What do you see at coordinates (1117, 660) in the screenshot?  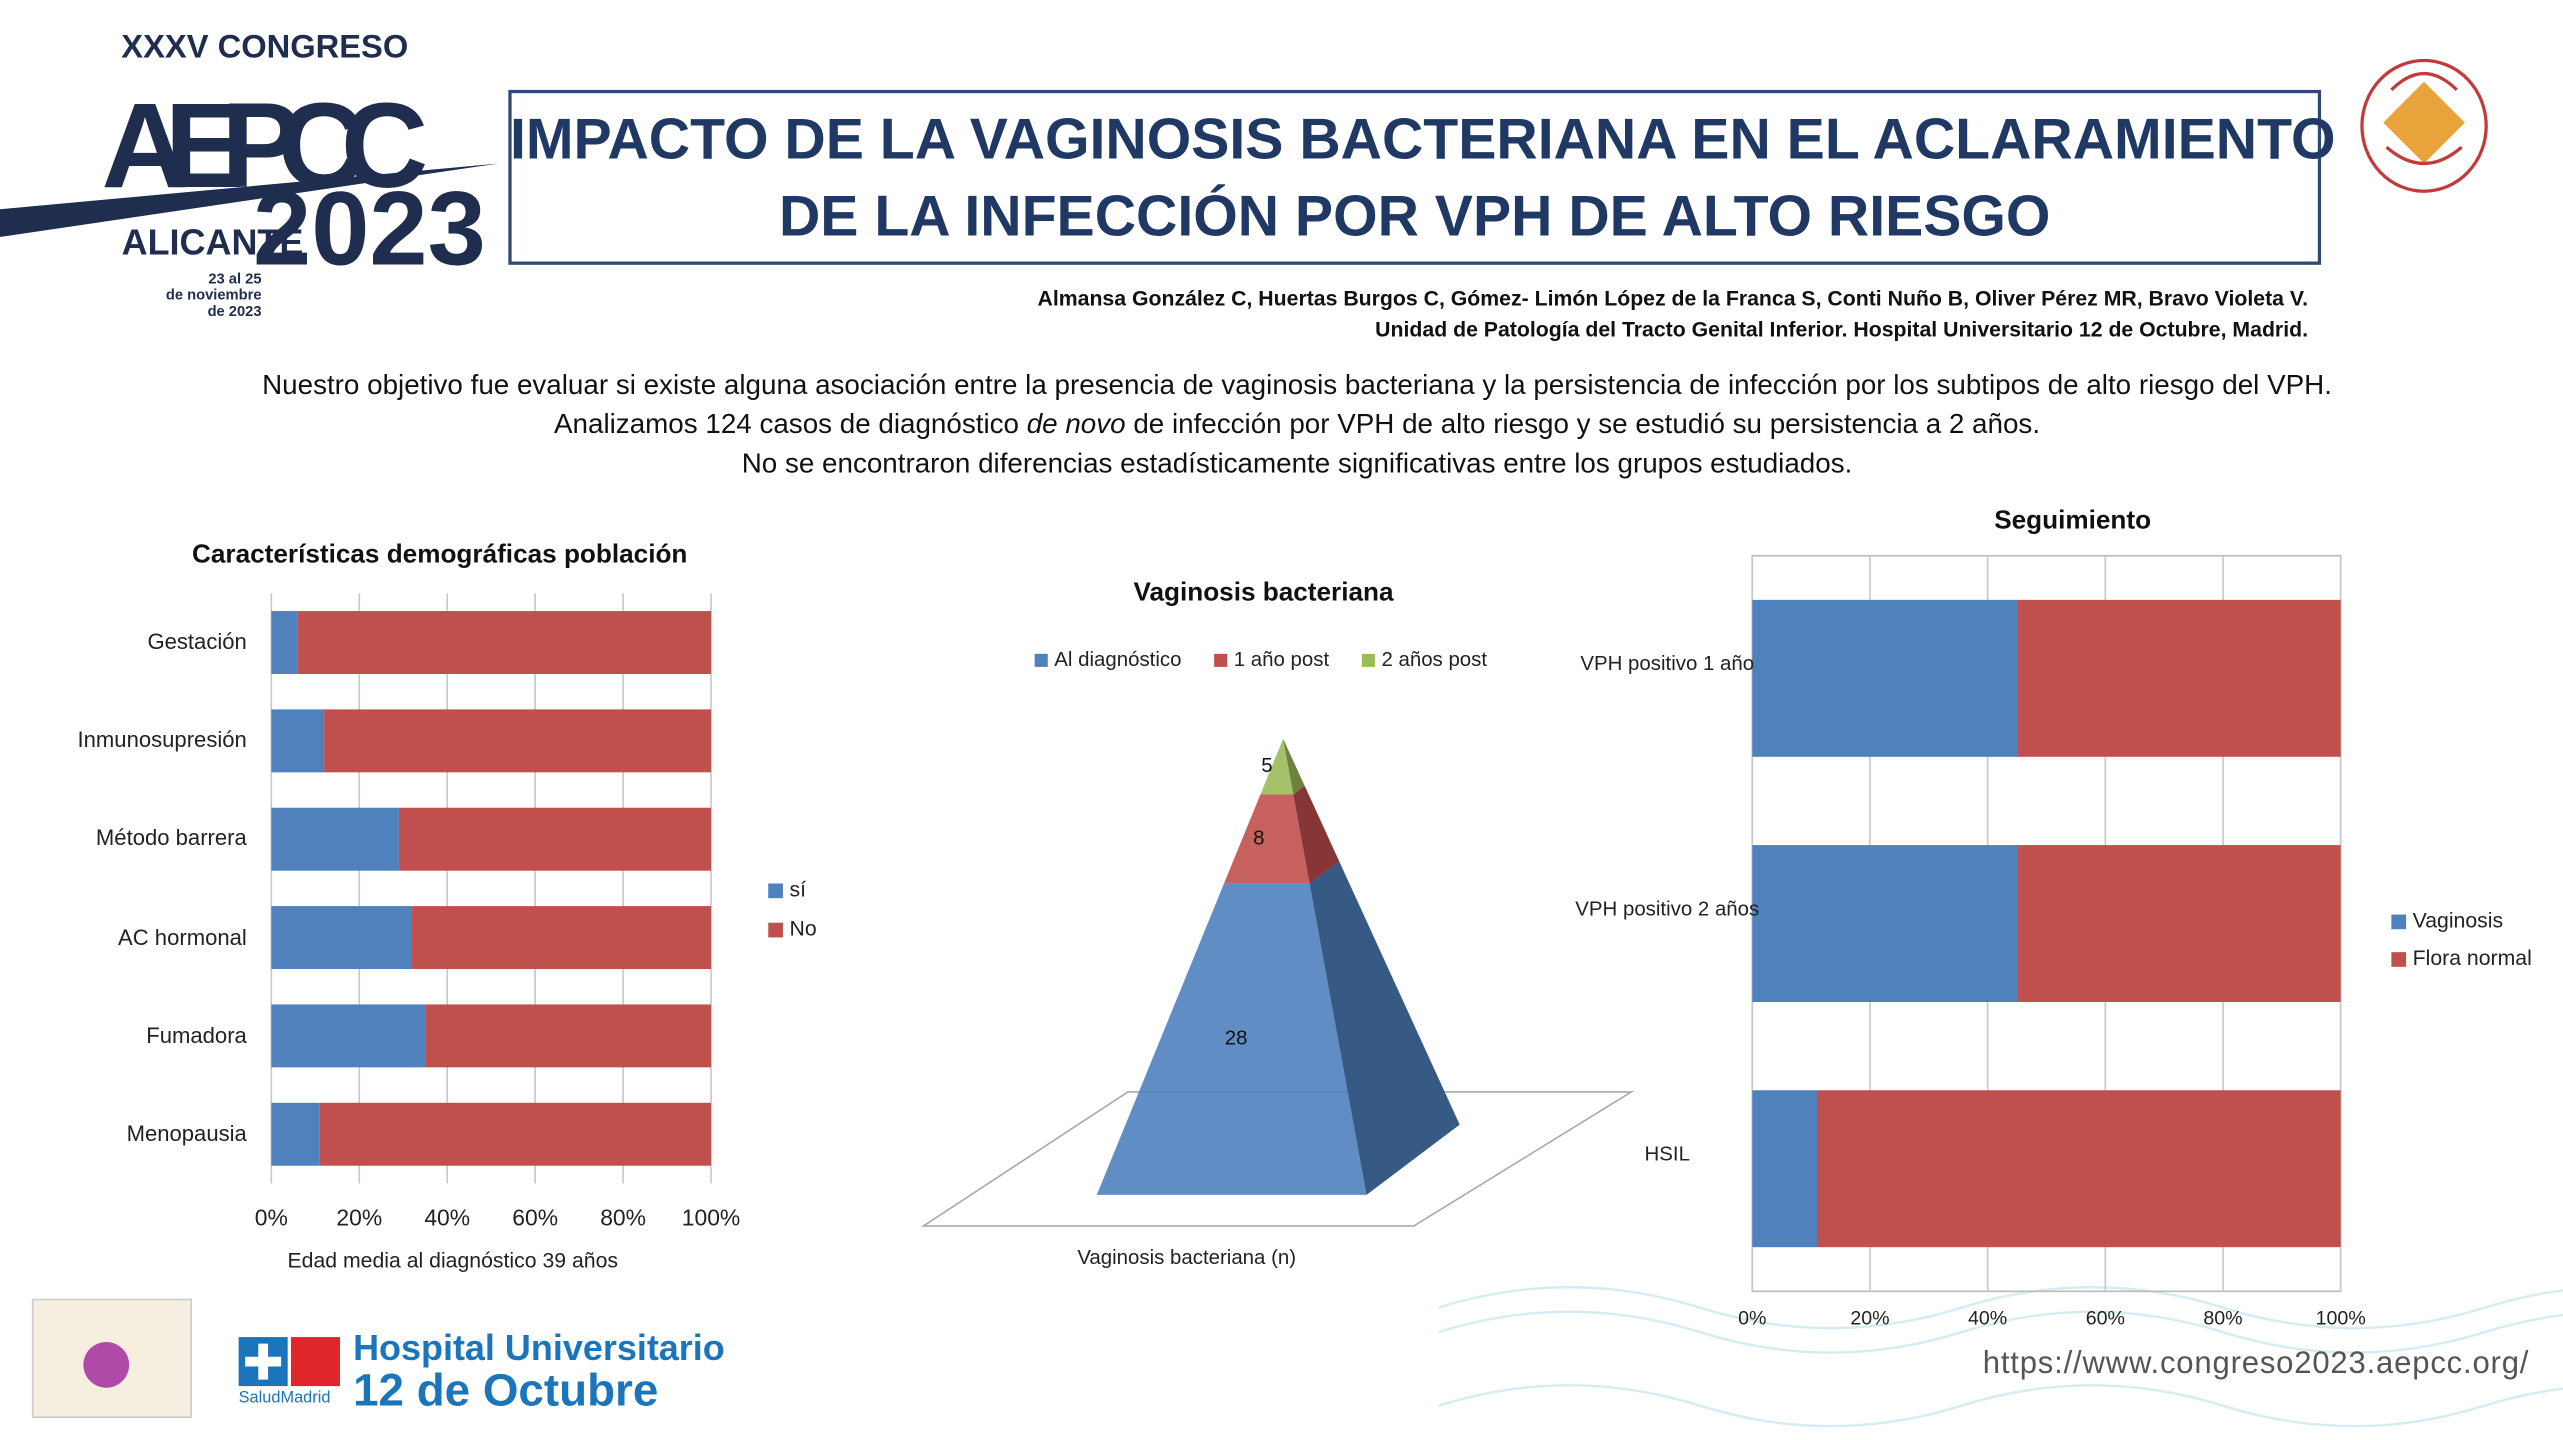 I see `legend-label: Al diagnóstico` at bounding box center [1117, 660].